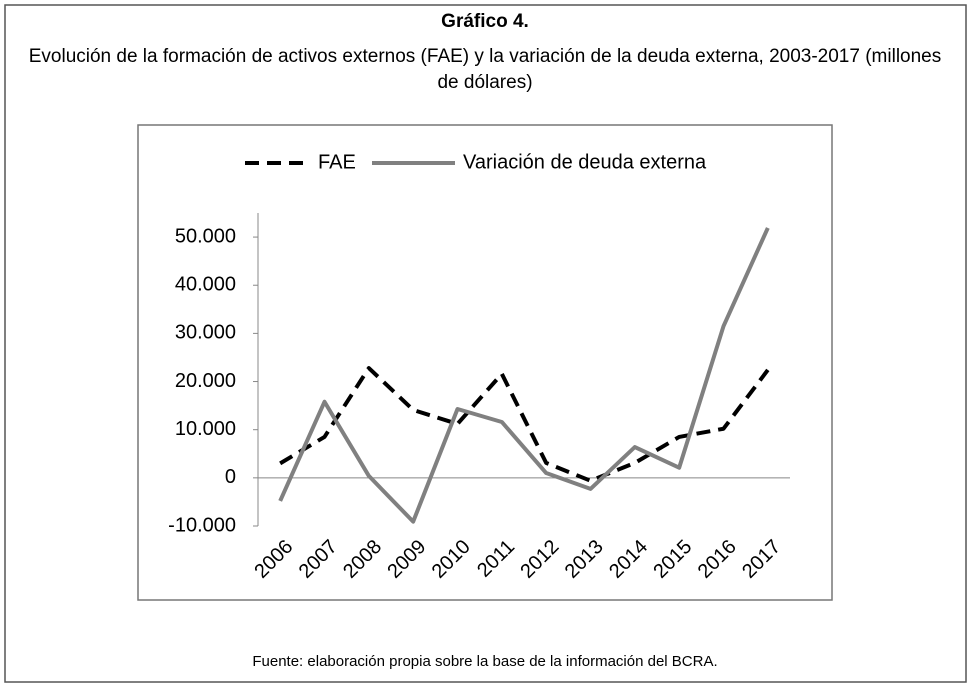 The image size is (971, 687). Describe the element at coordinates (761, 559) in the screenshot. I see `x-tick-label: 2017` at that location.